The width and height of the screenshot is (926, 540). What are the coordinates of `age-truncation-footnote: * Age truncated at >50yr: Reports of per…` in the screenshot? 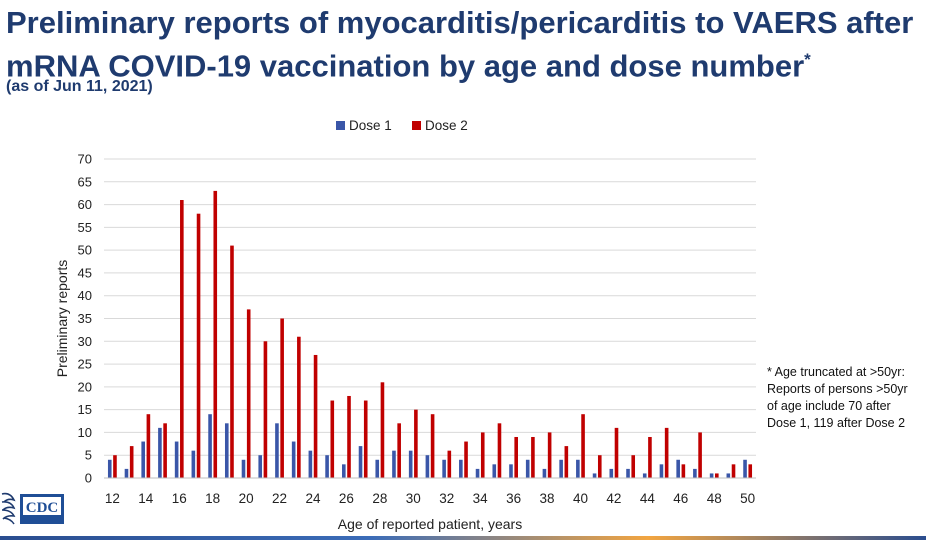 It's located at (837, 397).